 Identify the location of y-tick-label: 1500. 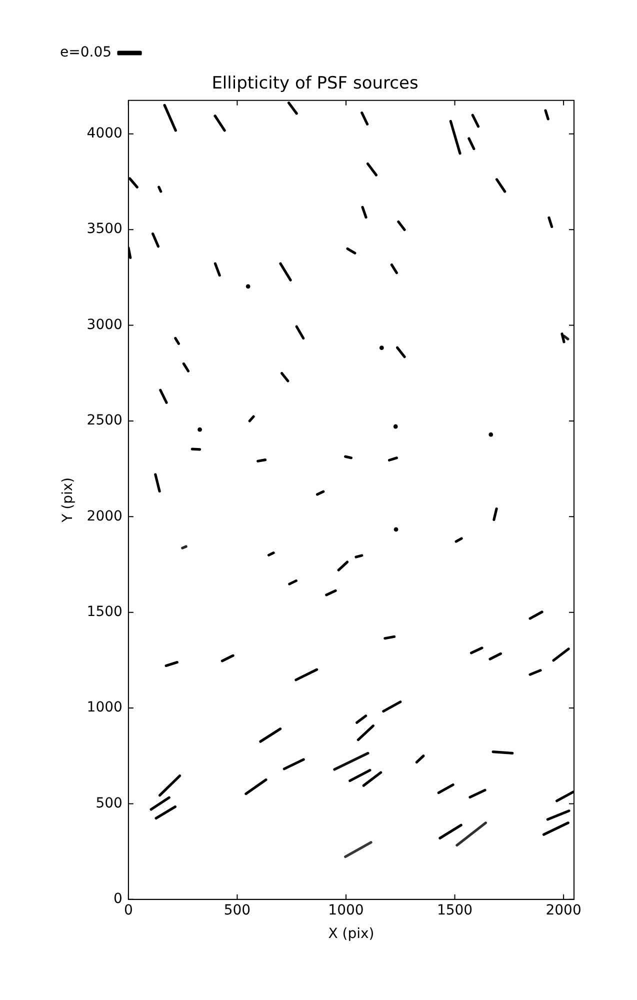
(104, 612).